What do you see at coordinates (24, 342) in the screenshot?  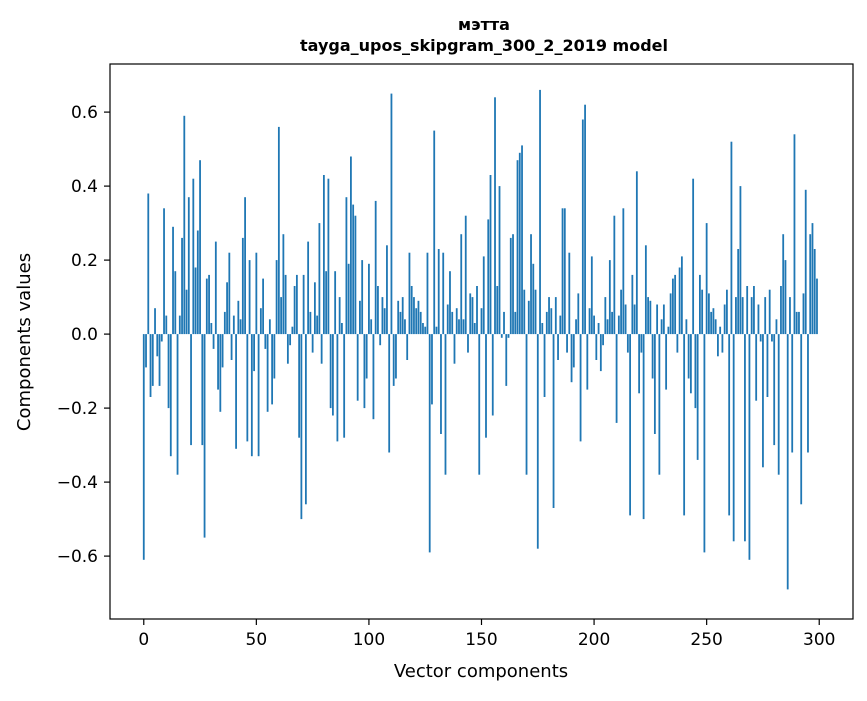 I see `y-axis-label: Components values` at bounding box center [24, 342].